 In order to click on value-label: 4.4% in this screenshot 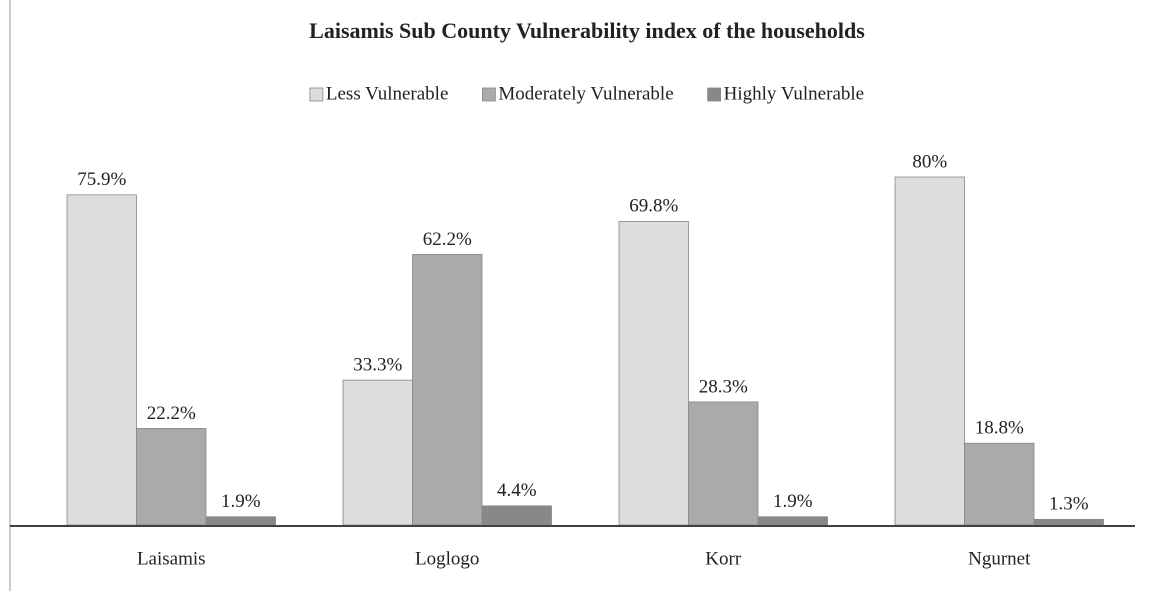, I will do `click(517, 490)`.